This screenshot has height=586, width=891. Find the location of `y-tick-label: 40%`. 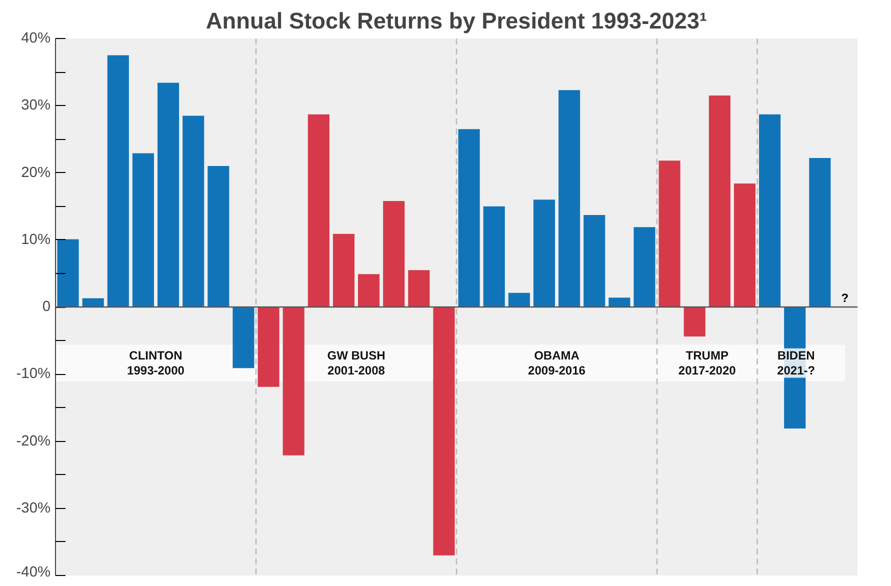

y-tick-label: 40% is located at coordinates (36, 38).